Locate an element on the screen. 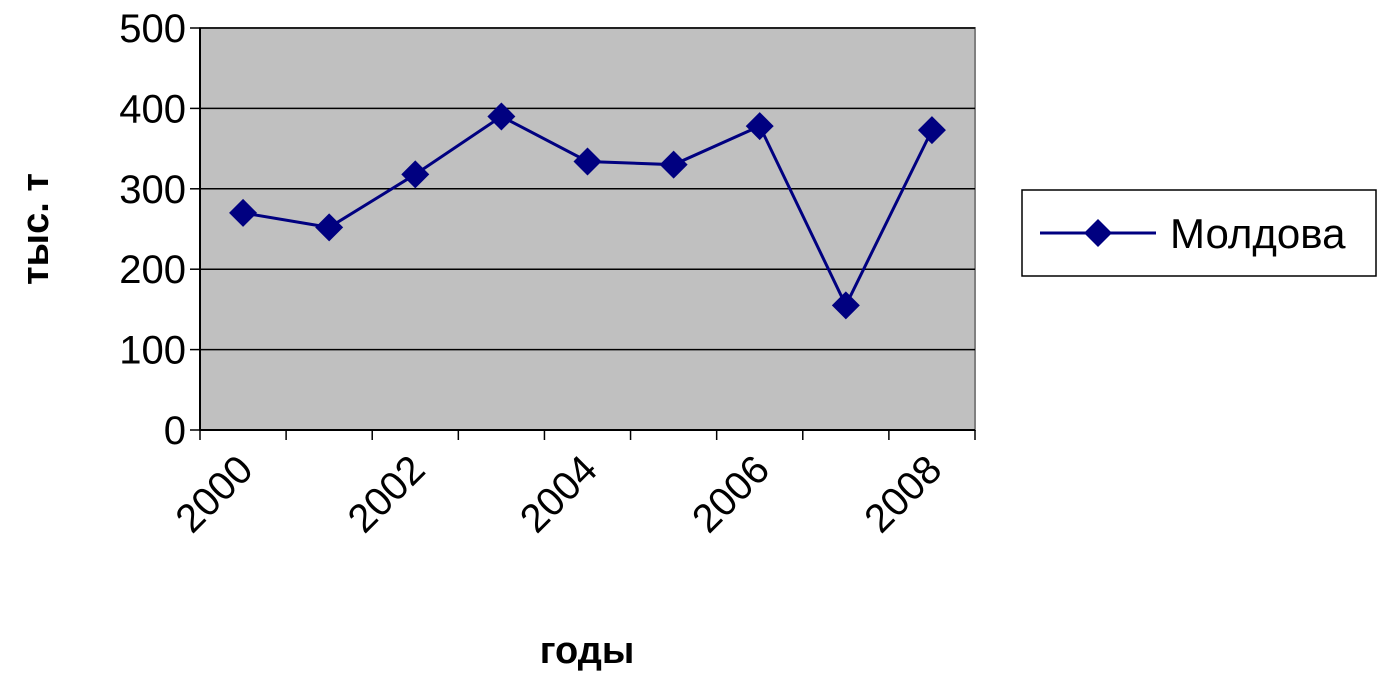  y-tick-label: 100 is located at coordinates (152, 351).